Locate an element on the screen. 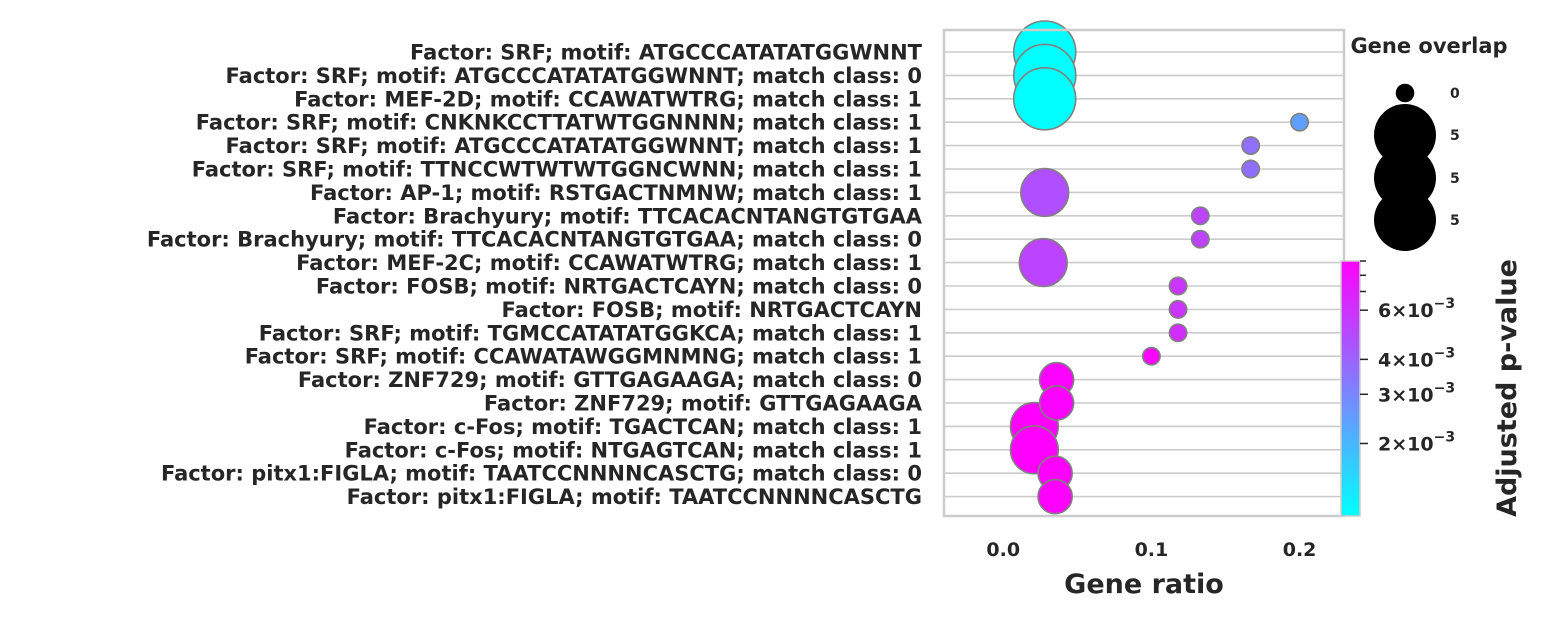  size-legend: Gene overlap 0 5 5 5 is located at coordinates (1429, 142).